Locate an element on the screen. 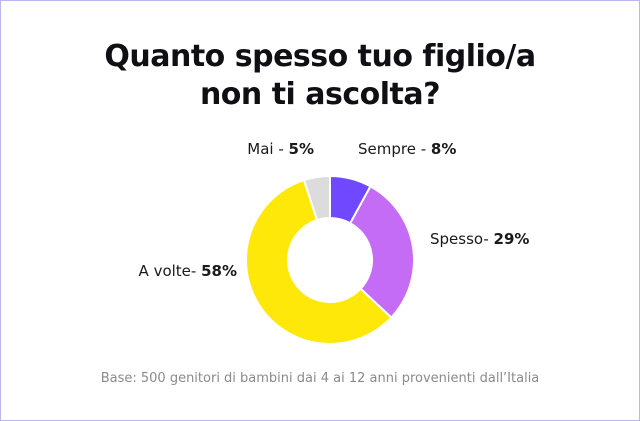  label-sempre-value: 8% is located at coordinates (443, 149).